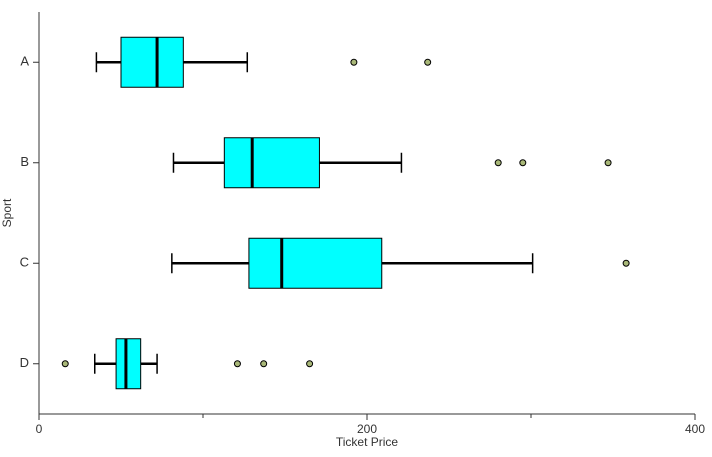  Describe the element at coordinates (367, 429) in the screenshot. I see `x-tick-label: 200` at that location.